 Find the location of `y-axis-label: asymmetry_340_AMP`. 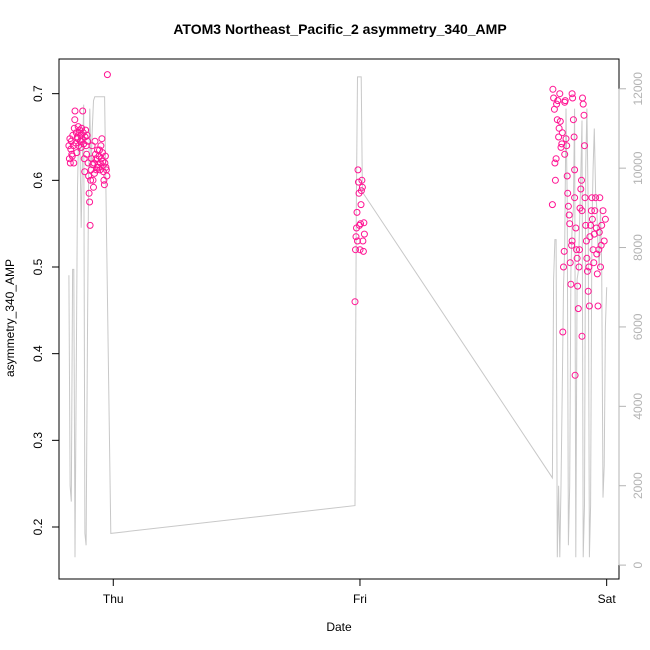

y-axis-label: asymmetry_340_AMP is located at coordinates (10, 318).